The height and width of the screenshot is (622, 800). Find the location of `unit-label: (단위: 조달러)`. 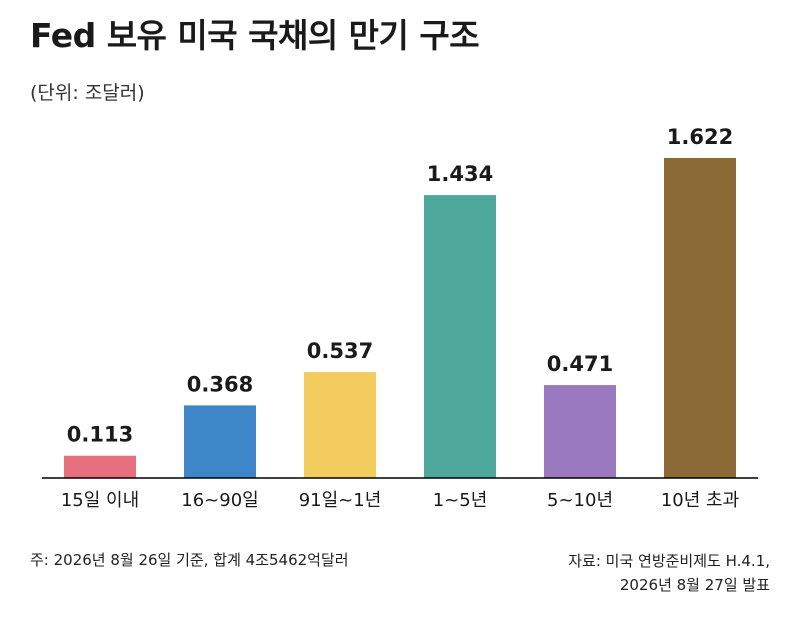

unit-label: (단위: 조달러) is located at coordinates (87, 93).